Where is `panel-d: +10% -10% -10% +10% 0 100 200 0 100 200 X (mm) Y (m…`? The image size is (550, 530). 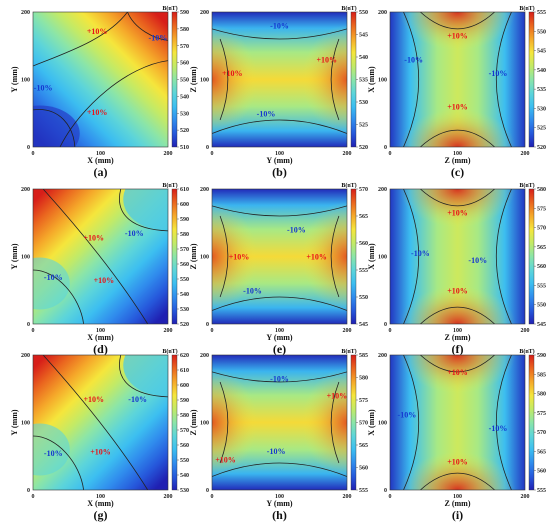 panel-d: +10% -10% -10% +10% 0 100 200 0 100 200 X (mm) Y (m… is located at coordinates (99, 269).